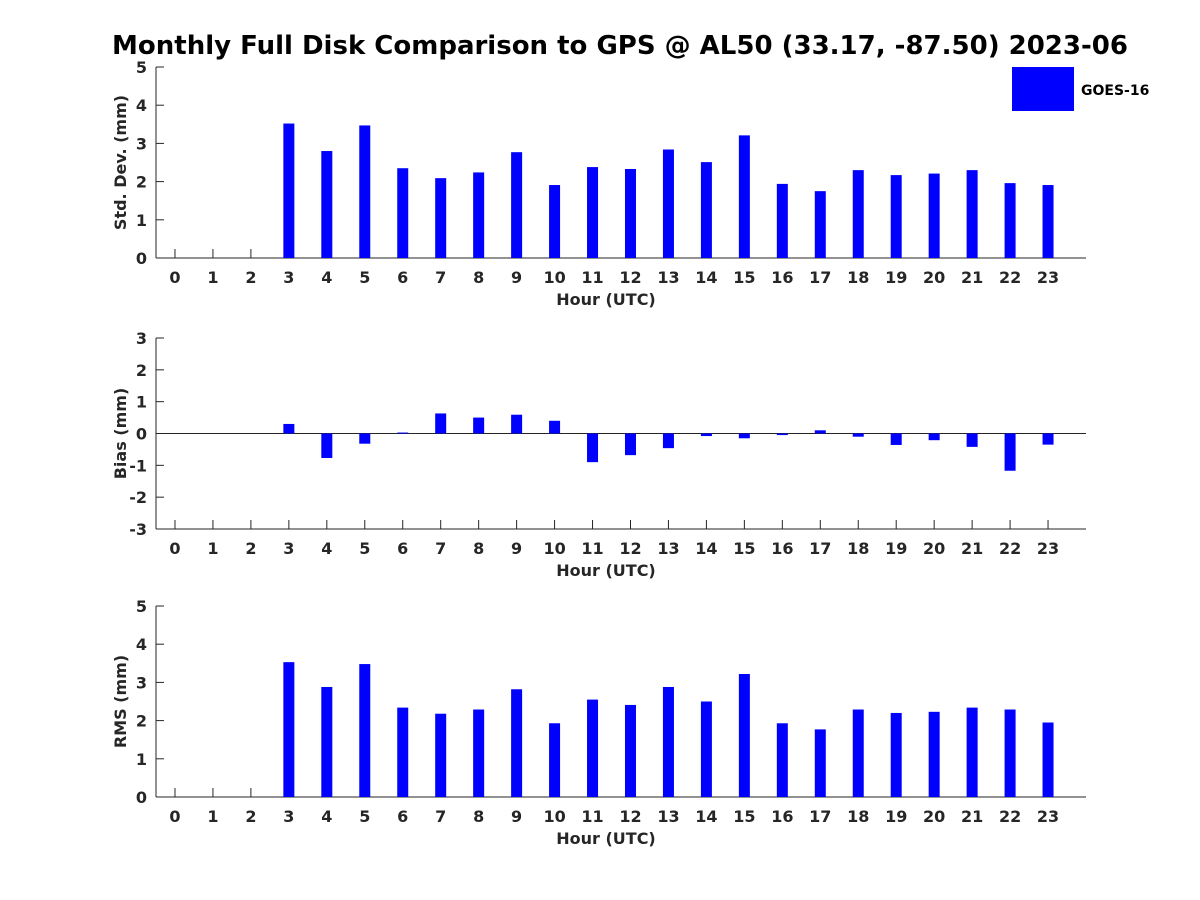 This screenshot has height=900, width=1200. Describe the element at coordinates (820, 548) in the screenshot. I see `bias-x-tick-label: 17` at that location.